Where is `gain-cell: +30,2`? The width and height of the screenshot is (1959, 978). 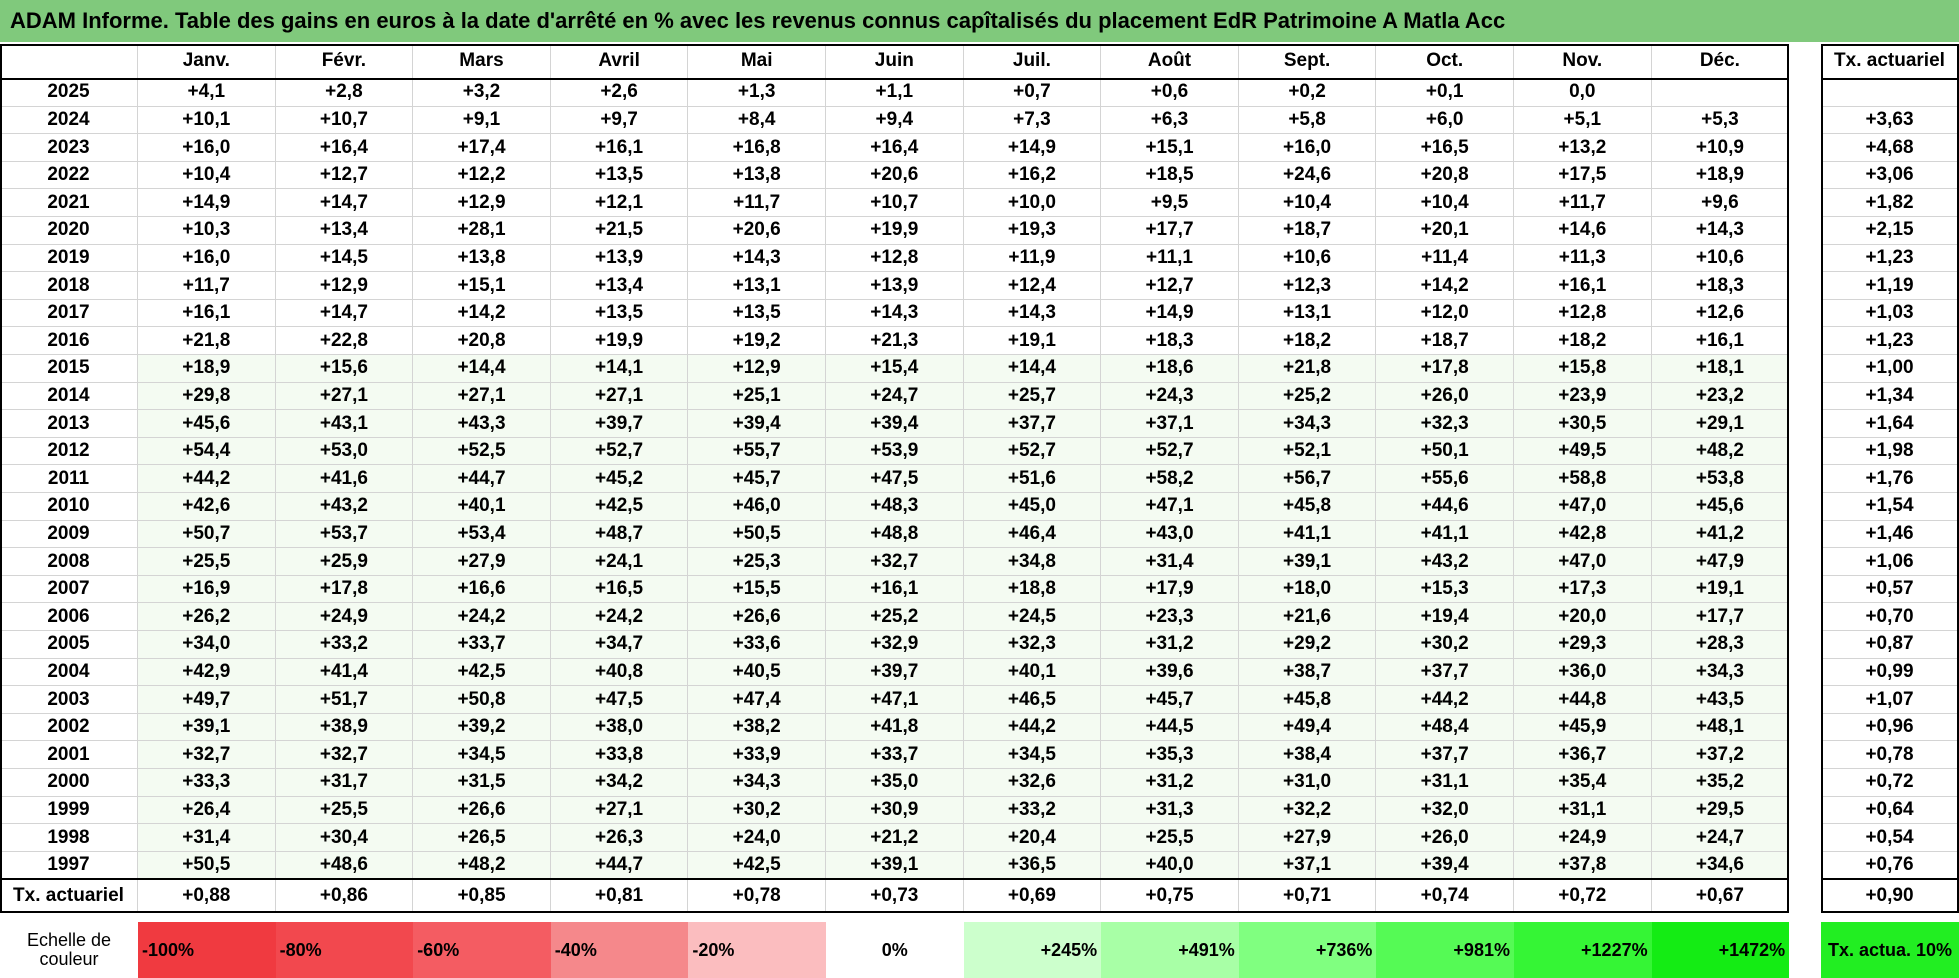
gain-cell: +30,2 is located at coordinates (757, 810).